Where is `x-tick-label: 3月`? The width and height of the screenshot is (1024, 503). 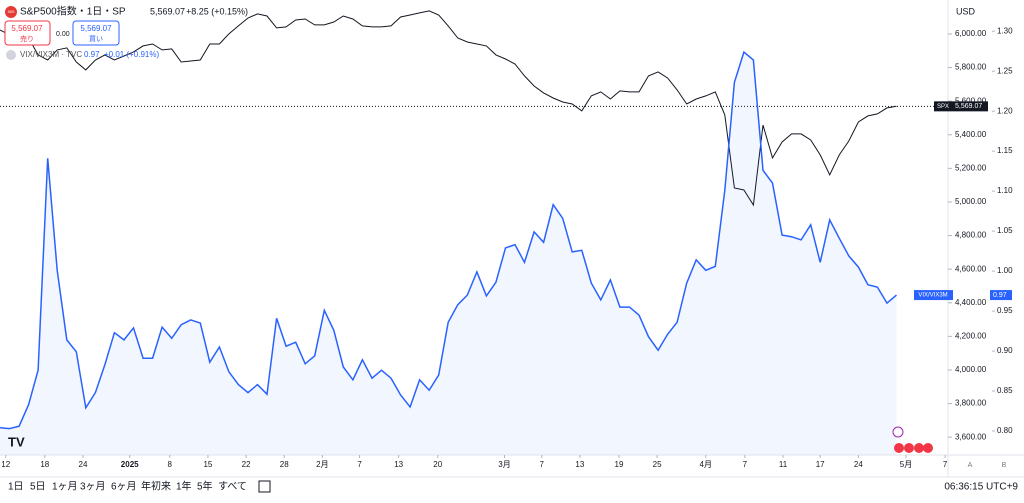 x-tick-label: 3月 is located at coordinates (504, 464).